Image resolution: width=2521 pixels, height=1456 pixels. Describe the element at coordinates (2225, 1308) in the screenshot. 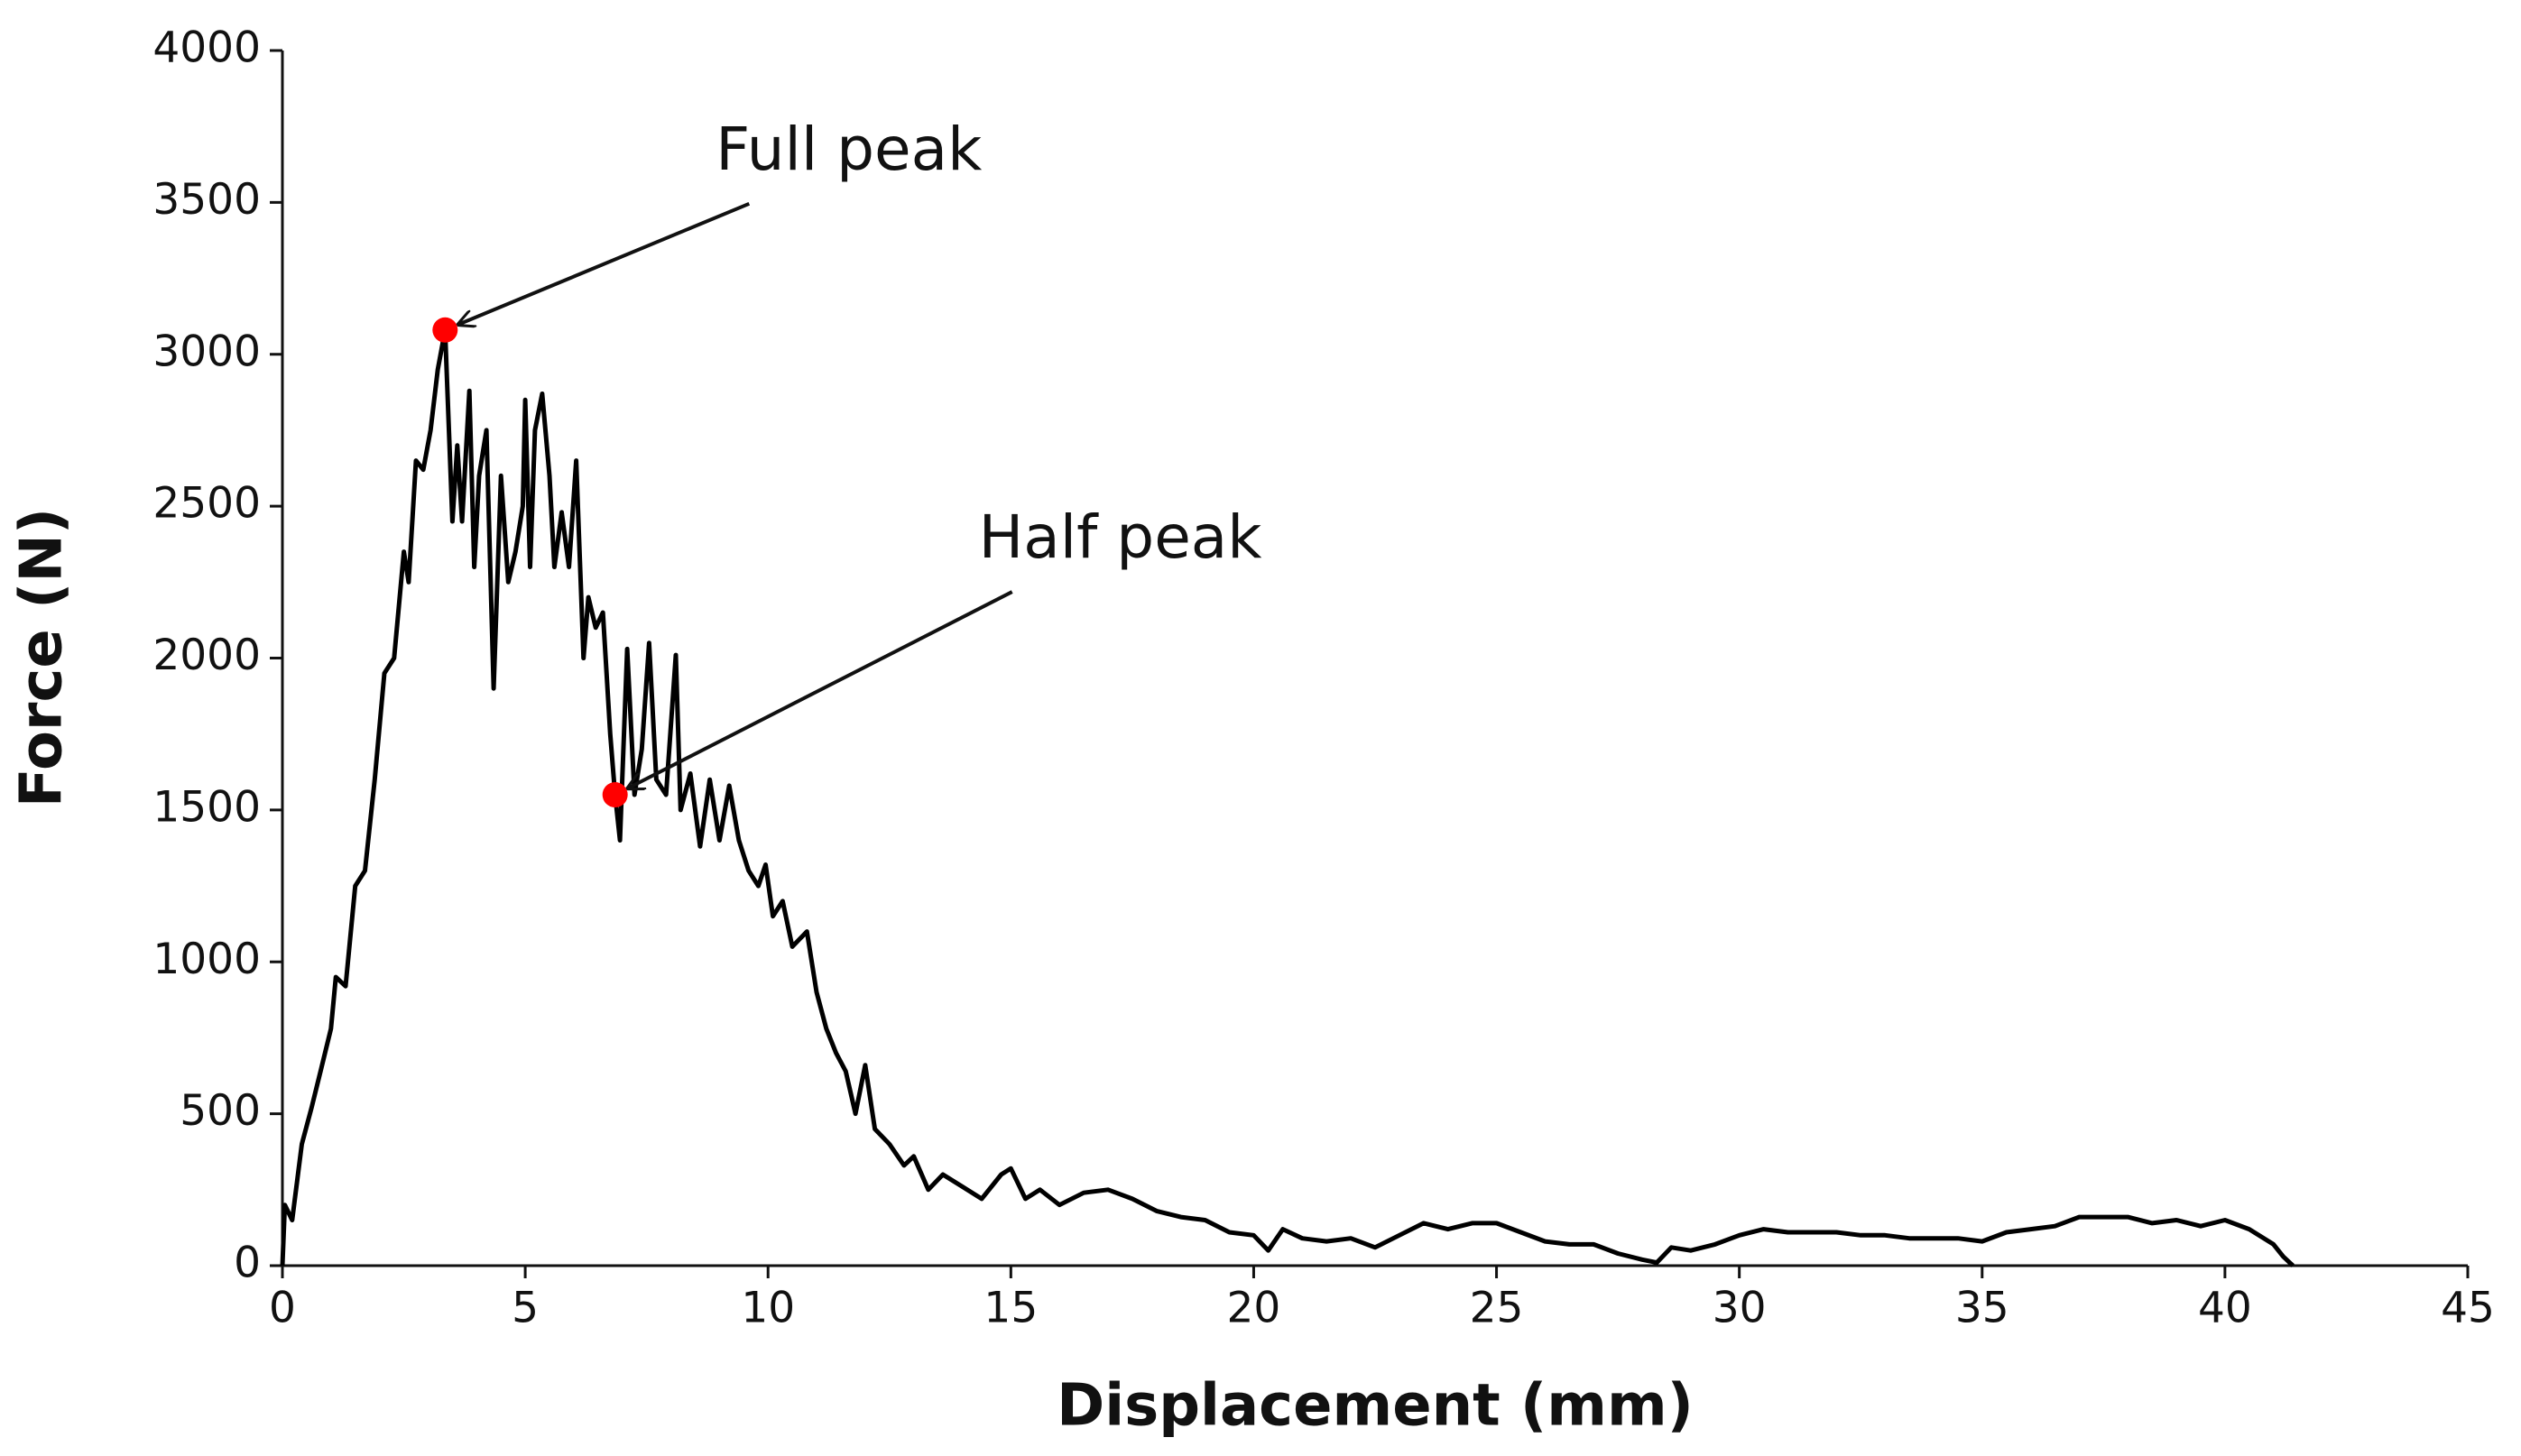

I see `x-tick-label: 40` at that location.